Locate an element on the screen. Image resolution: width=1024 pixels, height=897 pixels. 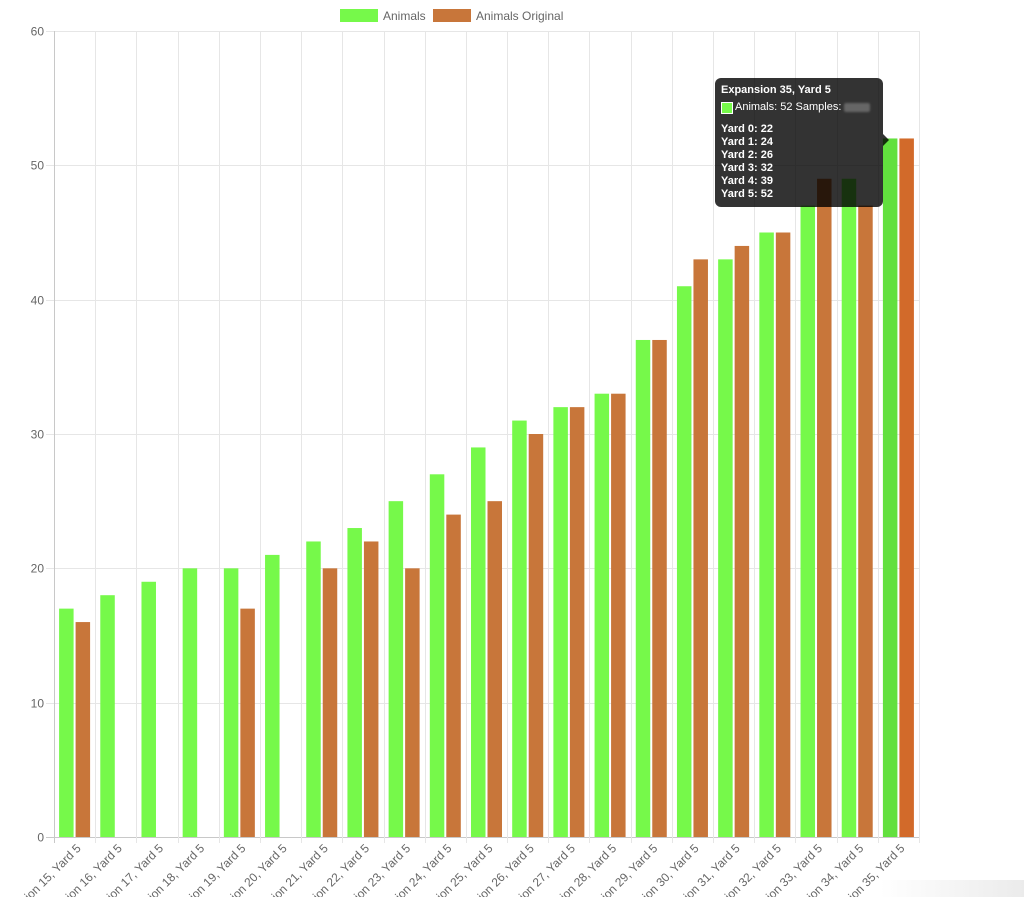
legend-label: Animals is located at coordinates (404, 16).